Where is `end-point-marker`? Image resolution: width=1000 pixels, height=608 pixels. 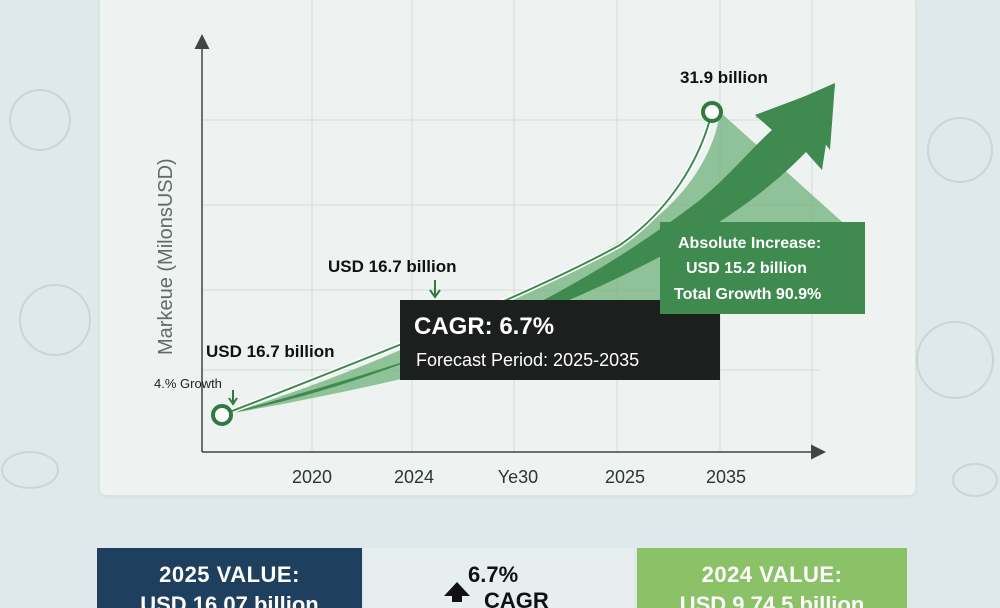 end-point-marker is located at coordinates (712, 112).